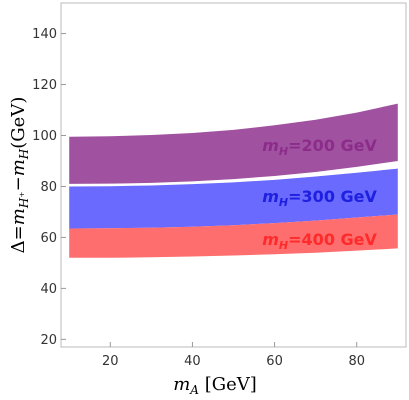  Describe the element at coordinates (319, 147) in the screenshot. I see `band-label-0: mH=200 GeV` at that location.